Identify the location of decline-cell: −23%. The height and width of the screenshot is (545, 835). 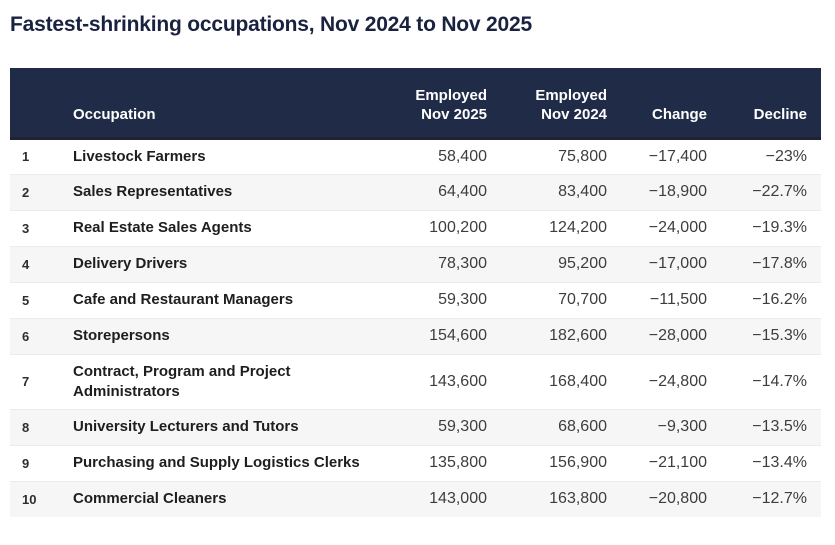
(786, 156).